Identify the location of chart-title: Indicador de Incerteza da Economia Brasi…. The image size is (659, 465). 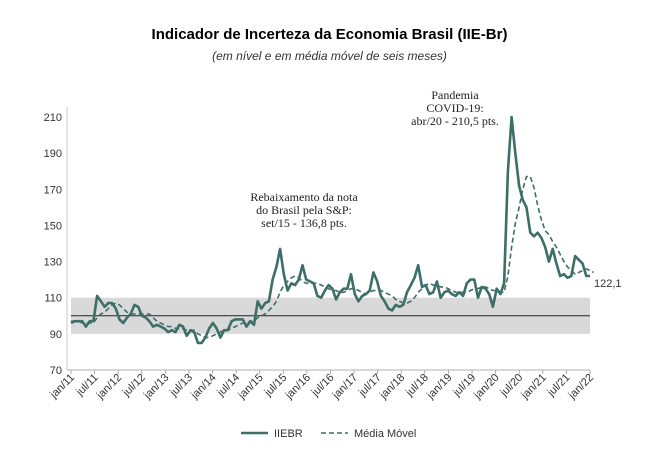
(329, 34).